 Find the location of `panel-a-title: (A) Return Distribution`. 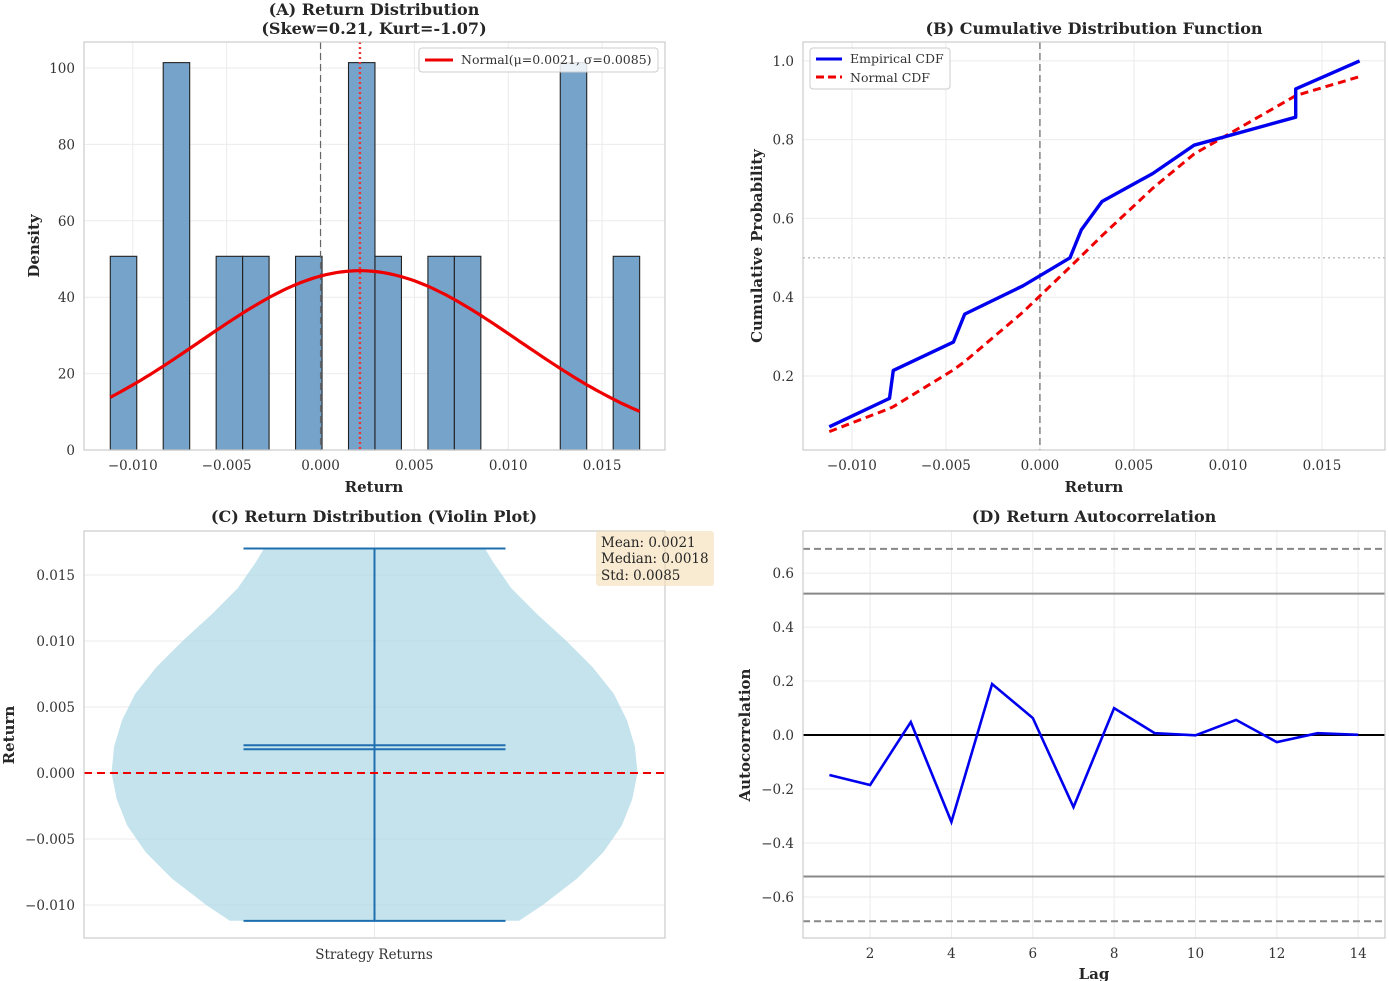

panel-a-title: (A) Return Distribution is located at coordinates (374, 9).